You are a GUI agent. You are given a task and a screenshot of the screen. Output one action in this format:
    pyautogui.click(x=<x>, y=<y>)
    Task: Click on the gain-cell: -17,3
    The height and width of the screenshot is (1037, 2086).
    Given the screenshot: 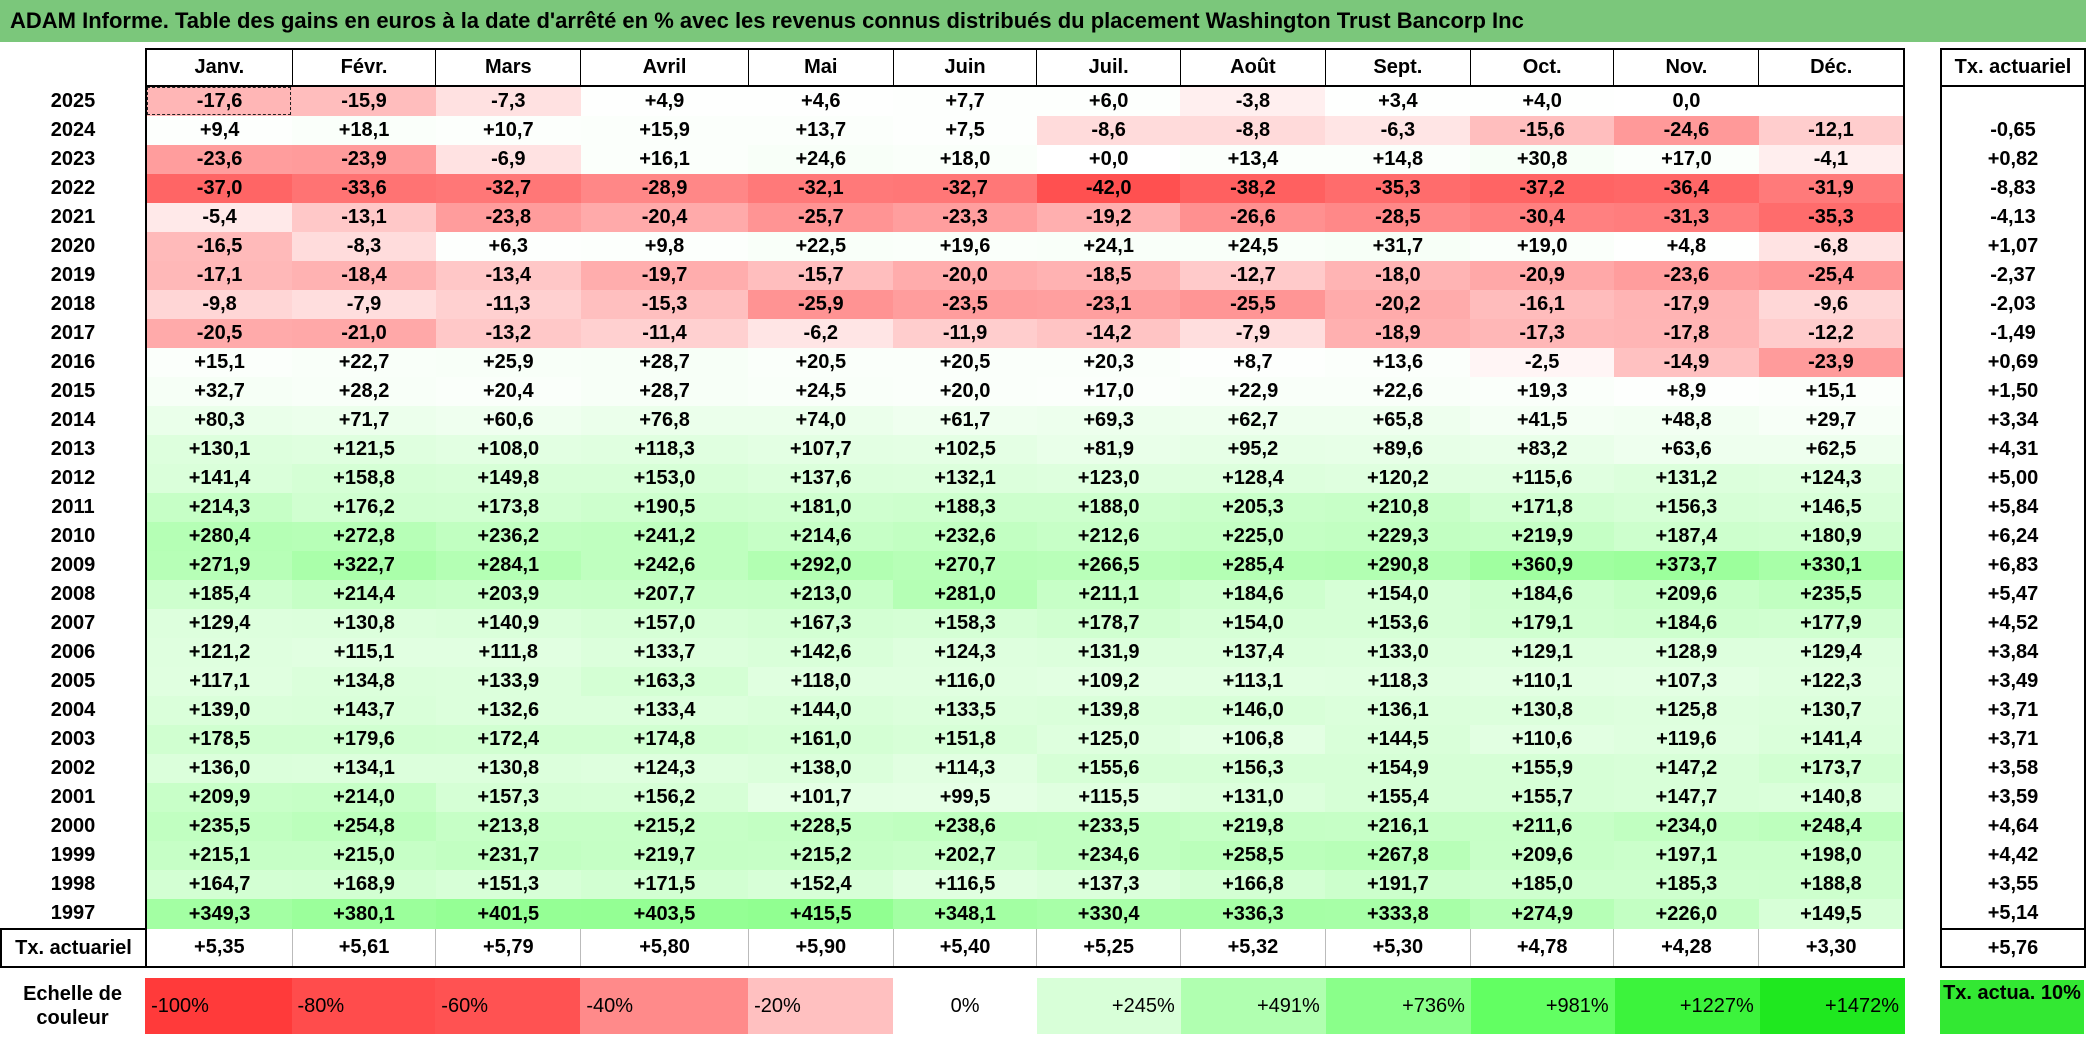 What is the action you would take?
    pyautogui.click(x=1542, y=333)
    